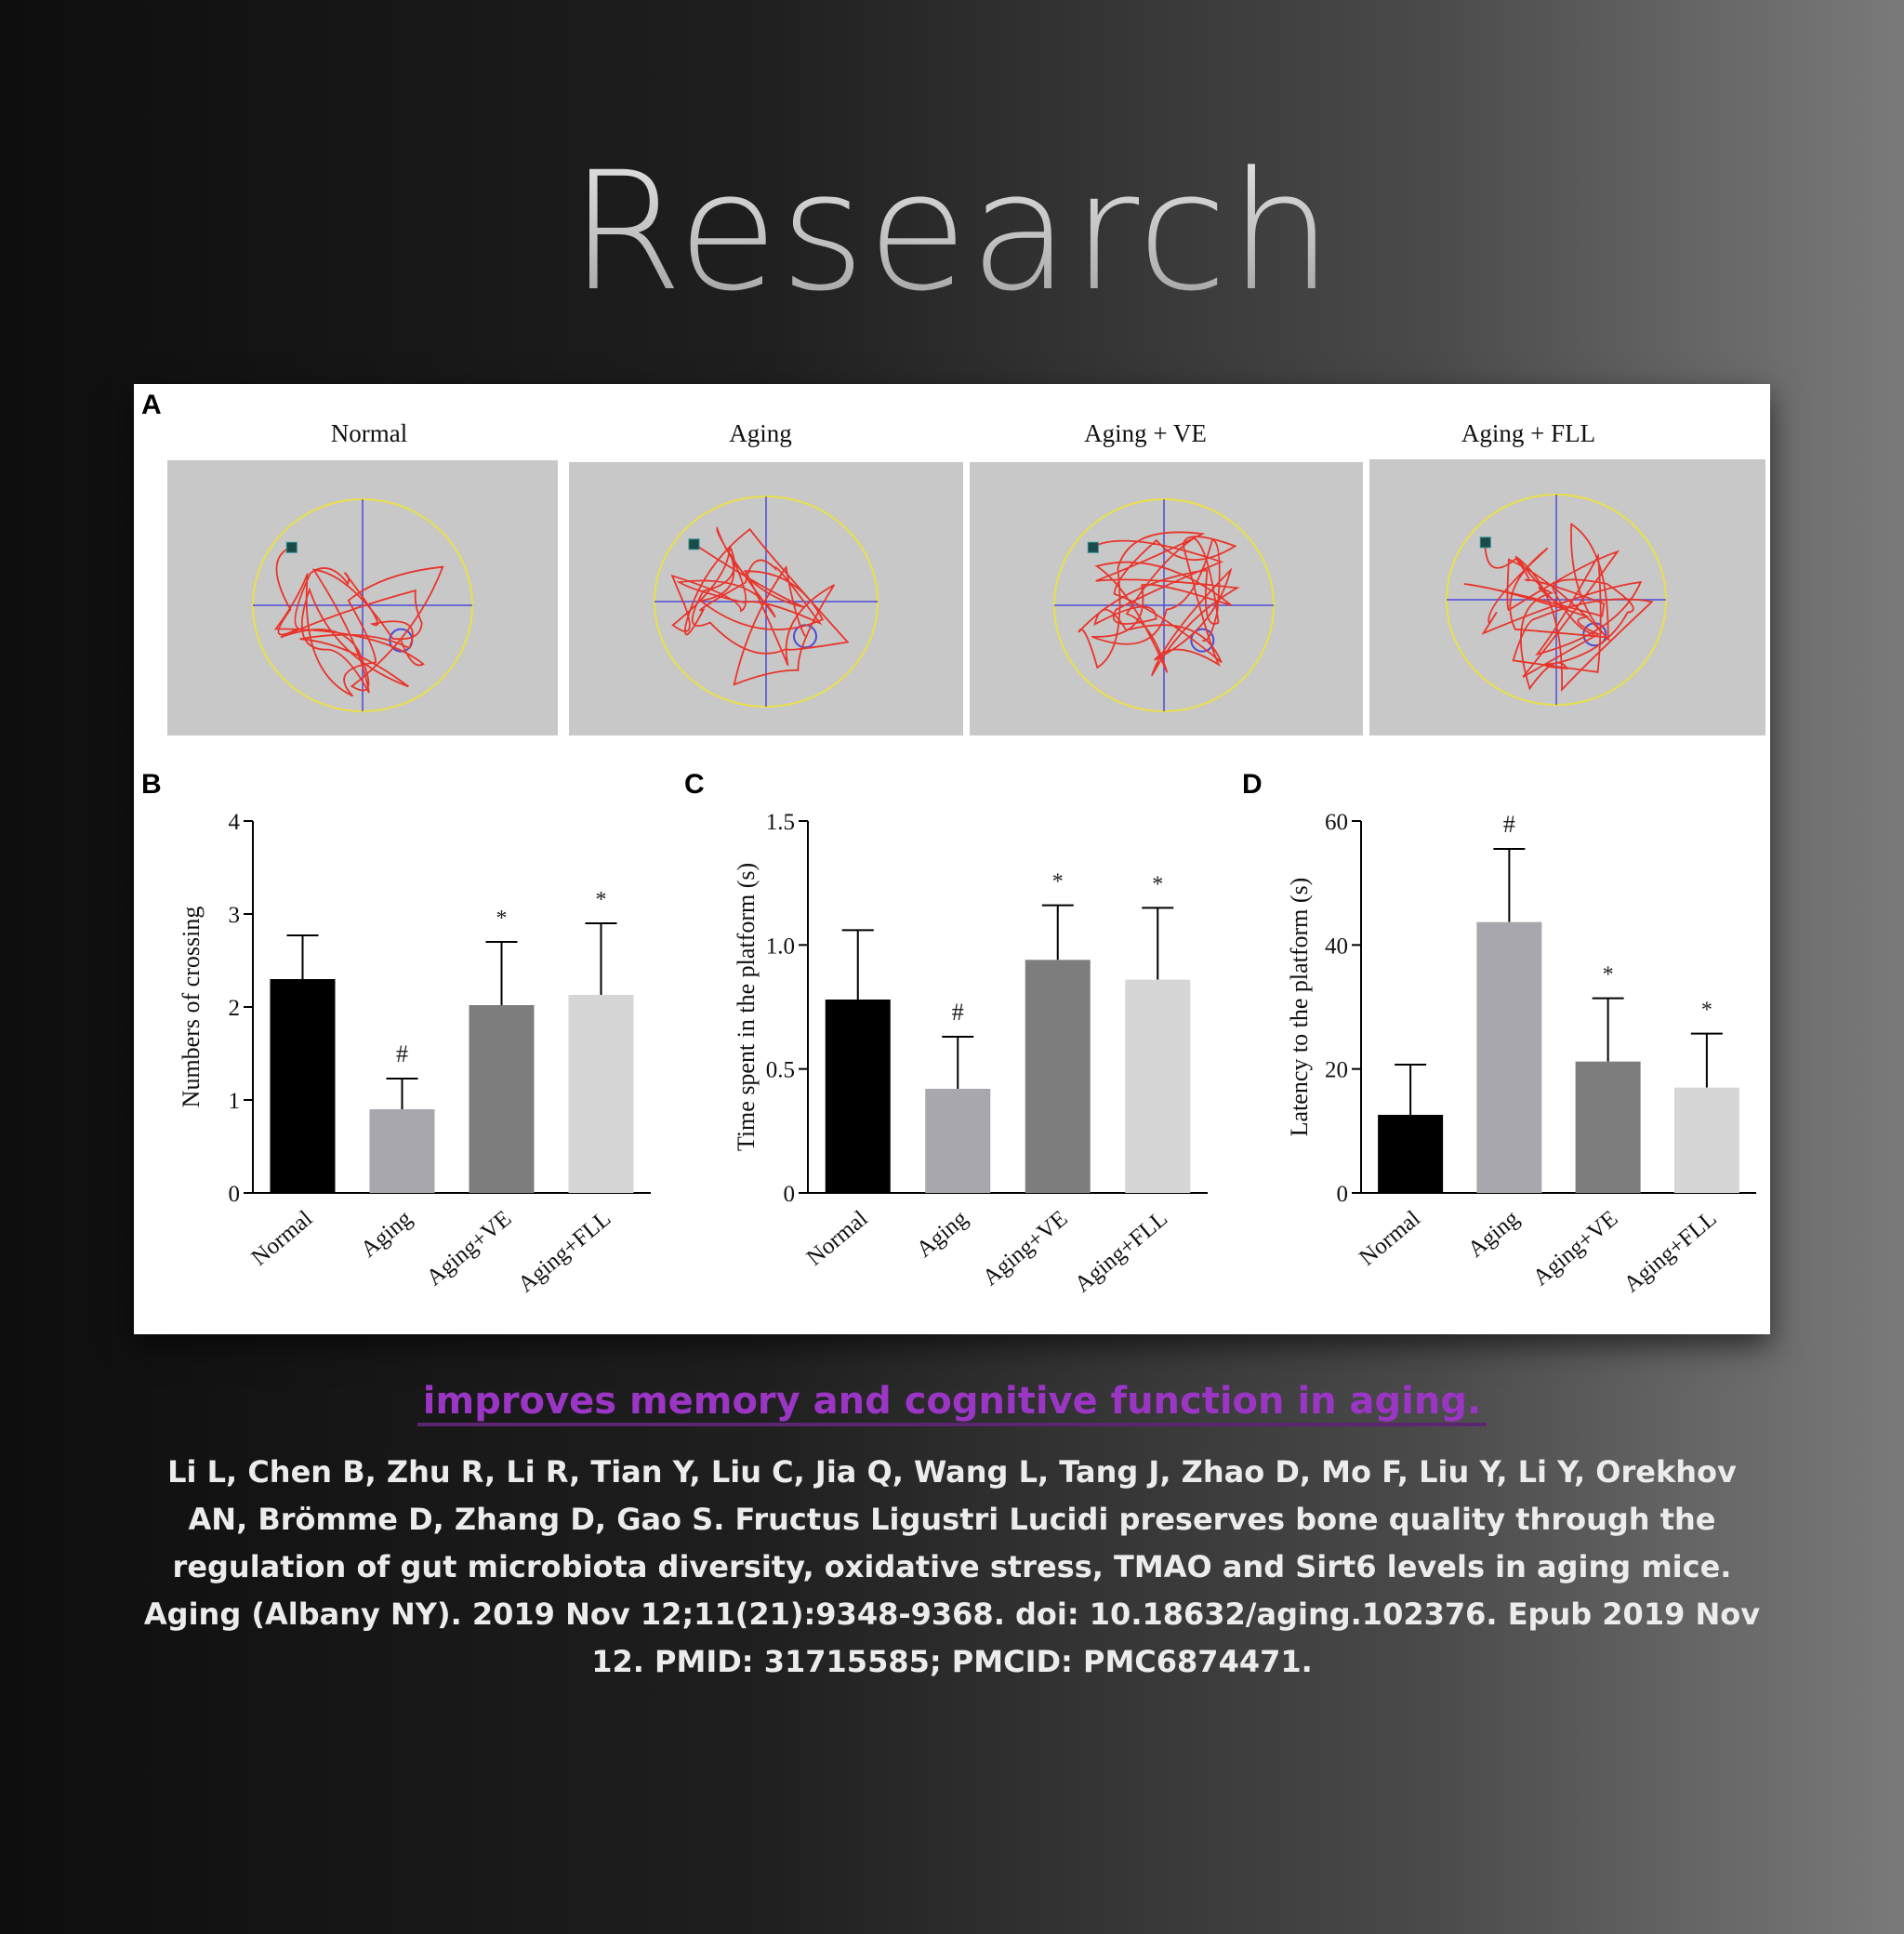 The width and height of the screenshot is (1904, 1934). Describe the element at coordinates (281, 1239) in the screenshot. I see `x-tick-label-b: Normal` at that location.